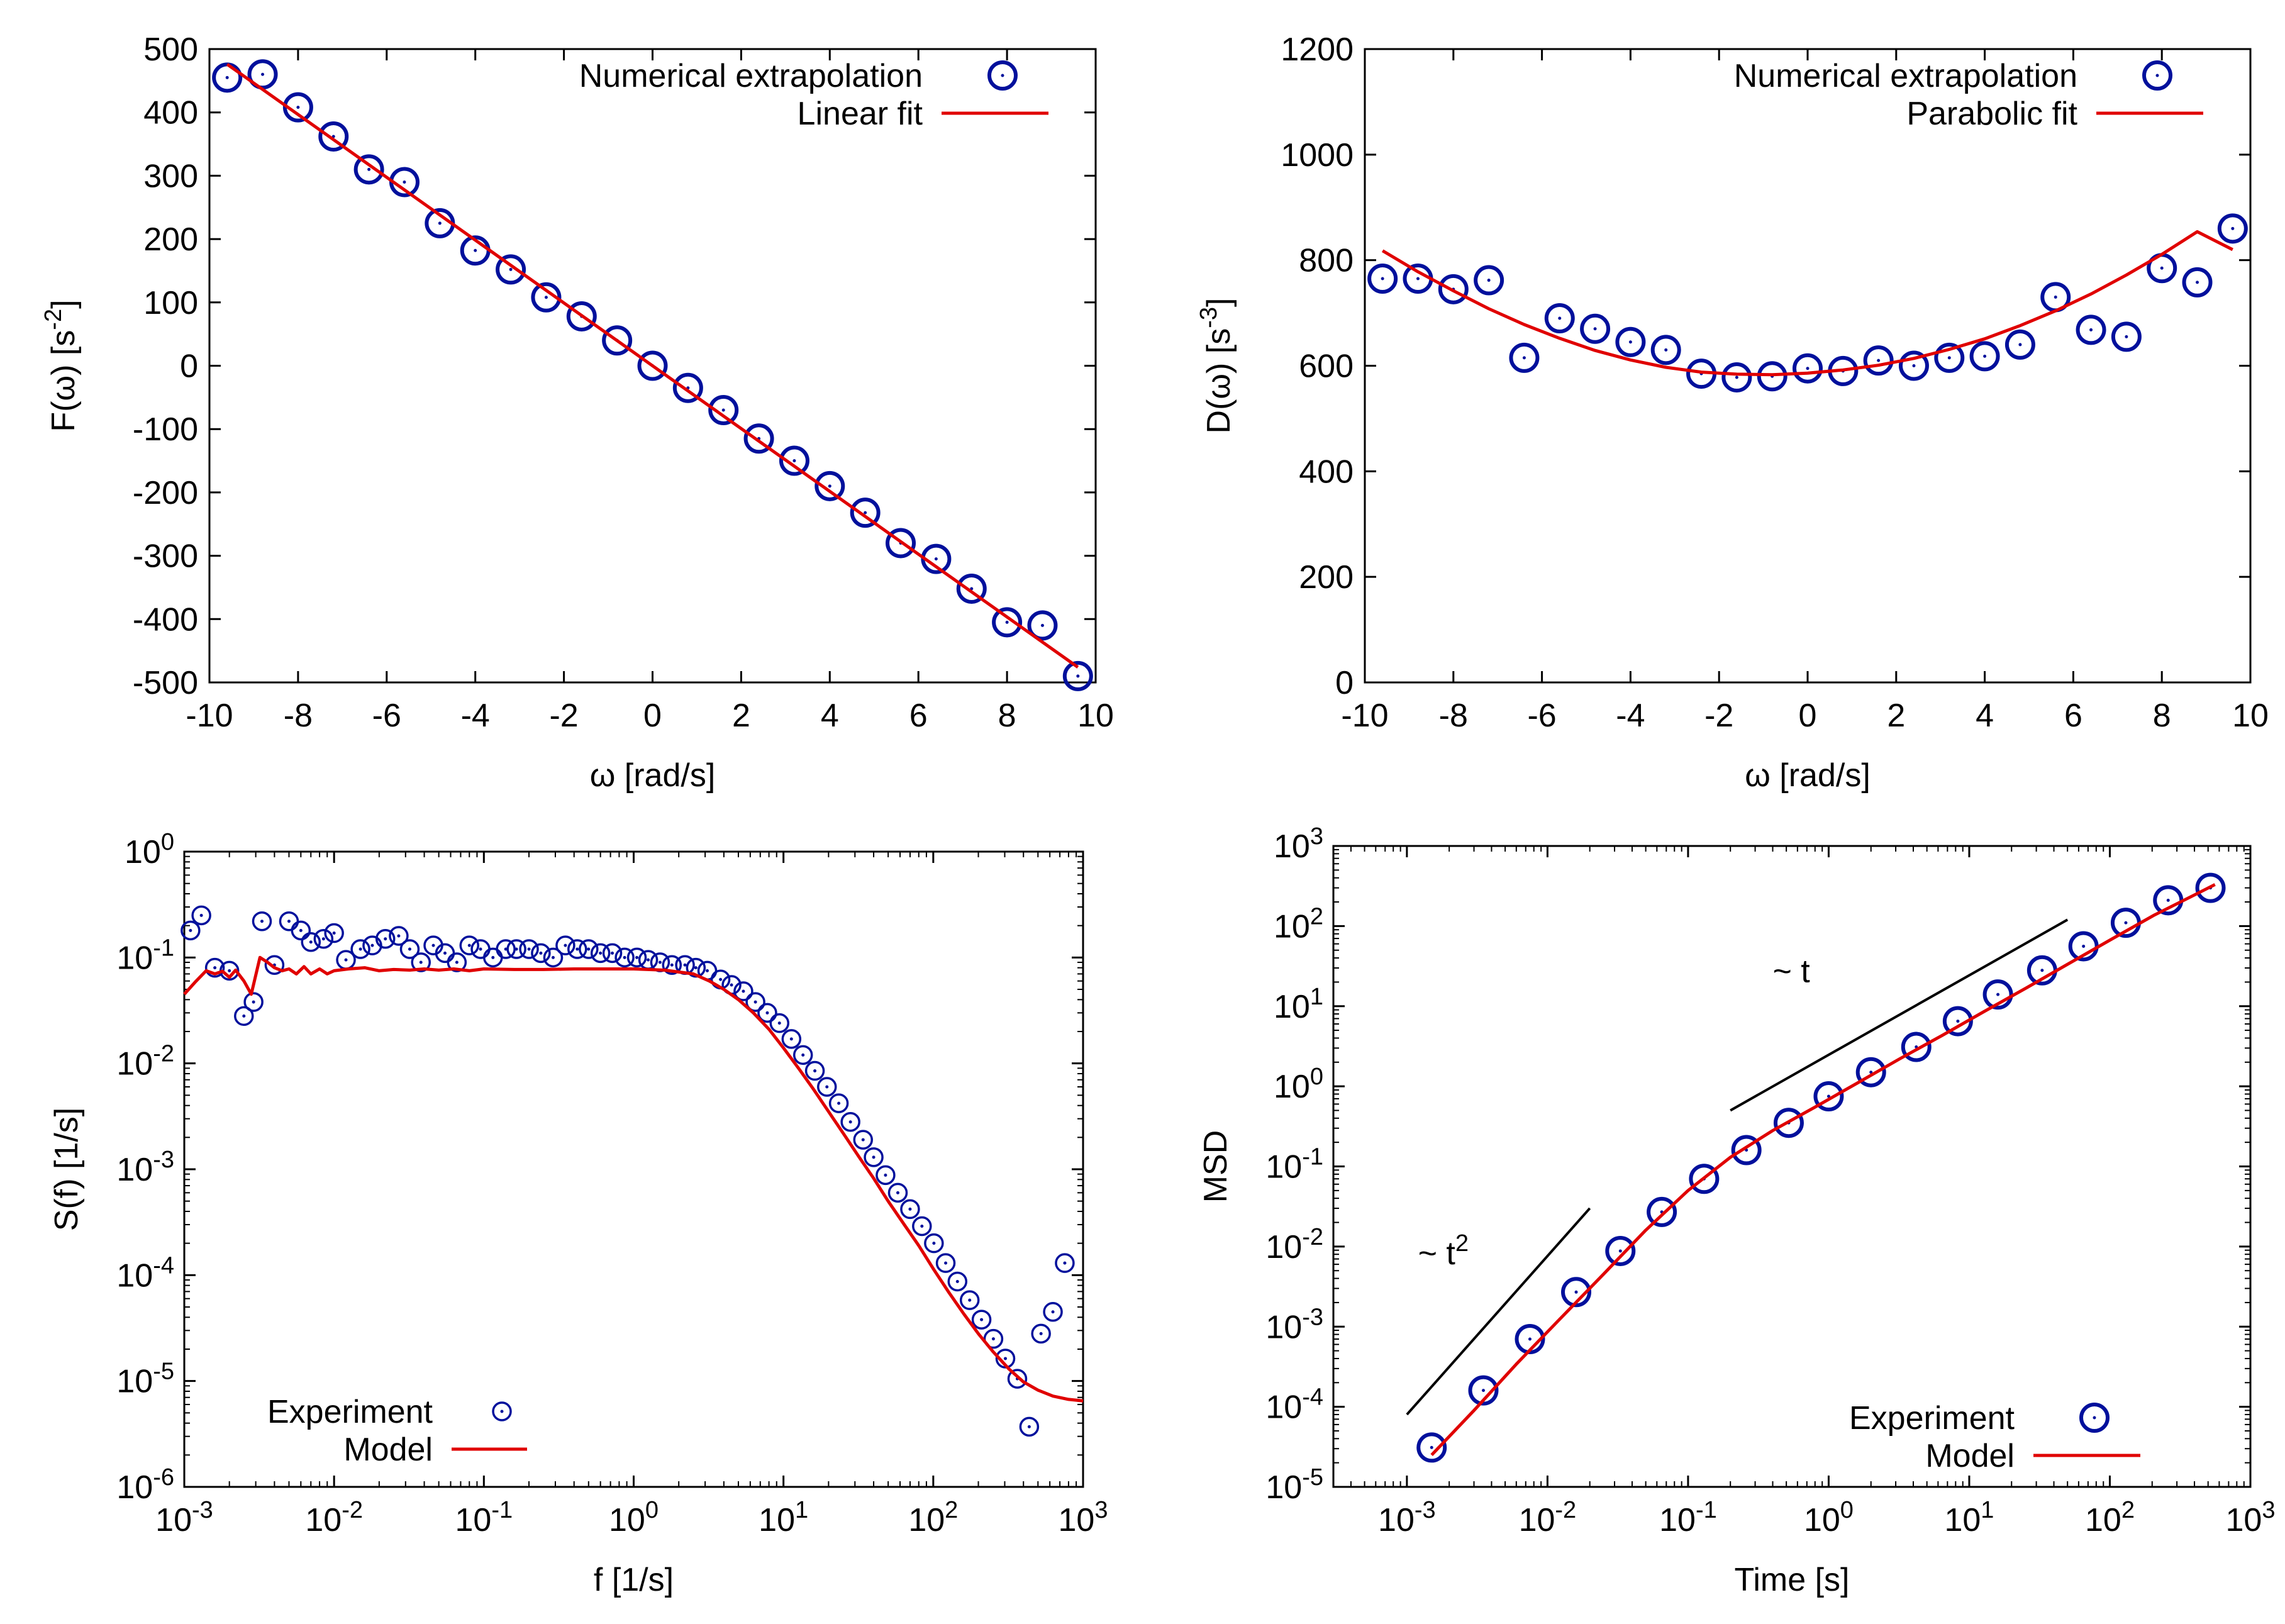  I want to click on x-tick-label: -8, so click(298, 716).